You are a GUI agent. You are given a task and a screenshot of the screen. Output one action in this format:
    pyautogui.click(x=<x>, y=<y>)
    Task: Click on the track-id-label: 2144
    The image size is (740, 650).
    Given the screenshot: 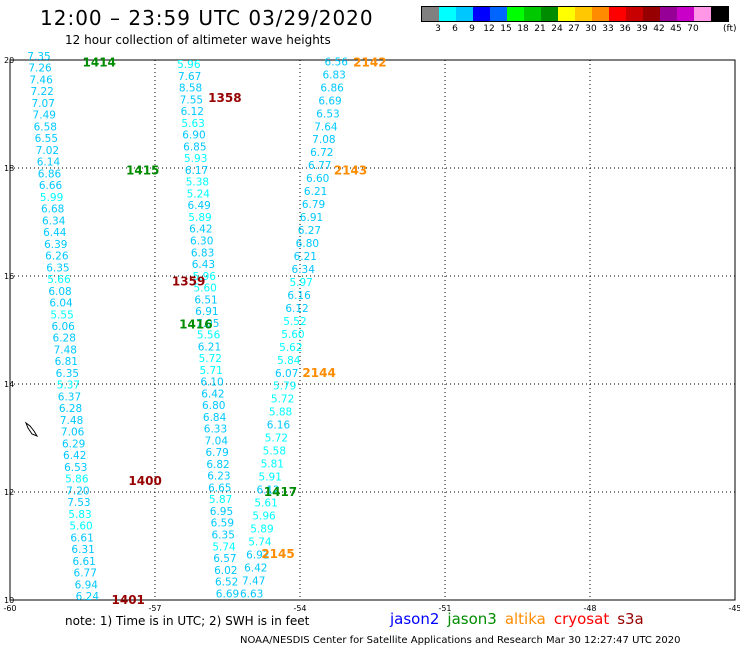 What is the action you would take?
    pyautogui.click(x=318, y=373)
    